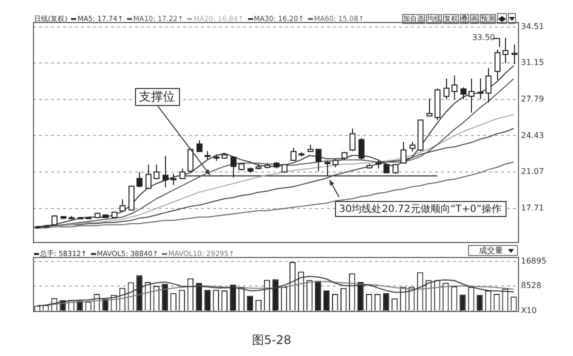 The height and width of the screenshot is (356, 573). Describe the element at coordinates (491, 250) in the screenshot. I see `text: 成交量` at that location.